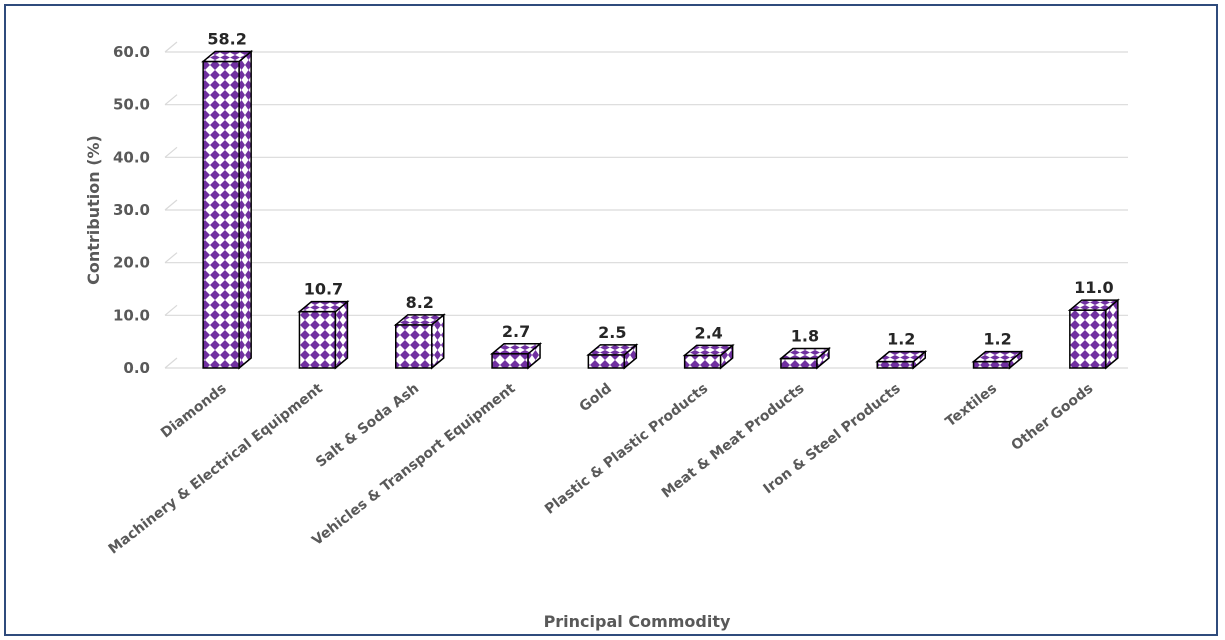 The width and height of the screenshot is (1225, 640). I want to click on x-category-label: Gold, so click(596, 398).